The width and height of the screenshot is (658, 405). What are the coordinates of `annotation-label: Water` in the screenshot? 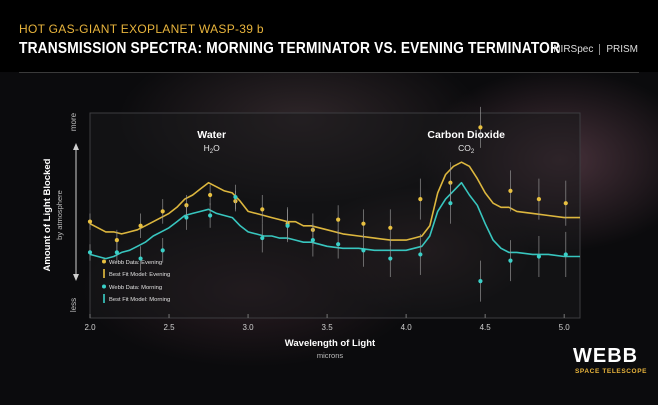 It's located at (211, 135).